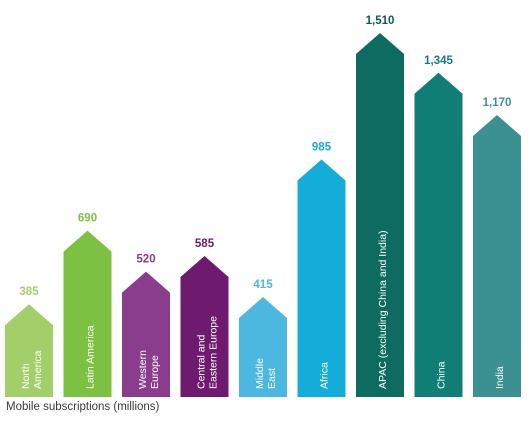  I want to click on value-label: 520, so click(145, 260).